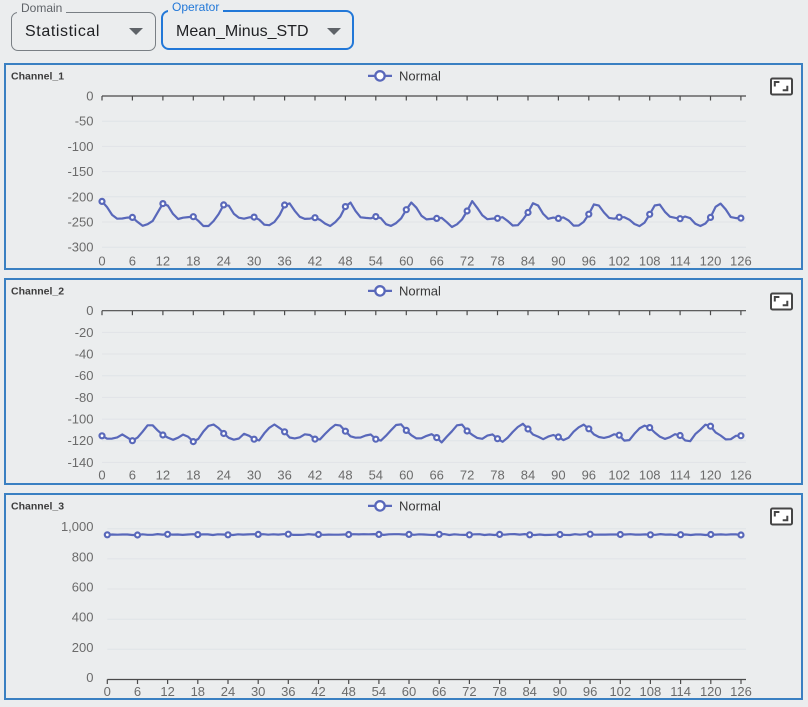 Image resolution: width=808 pixels, height=707 pixels. Describe the element at coordinates (80, 171) in the screenshot. I see `svg-text: -150` at that location.